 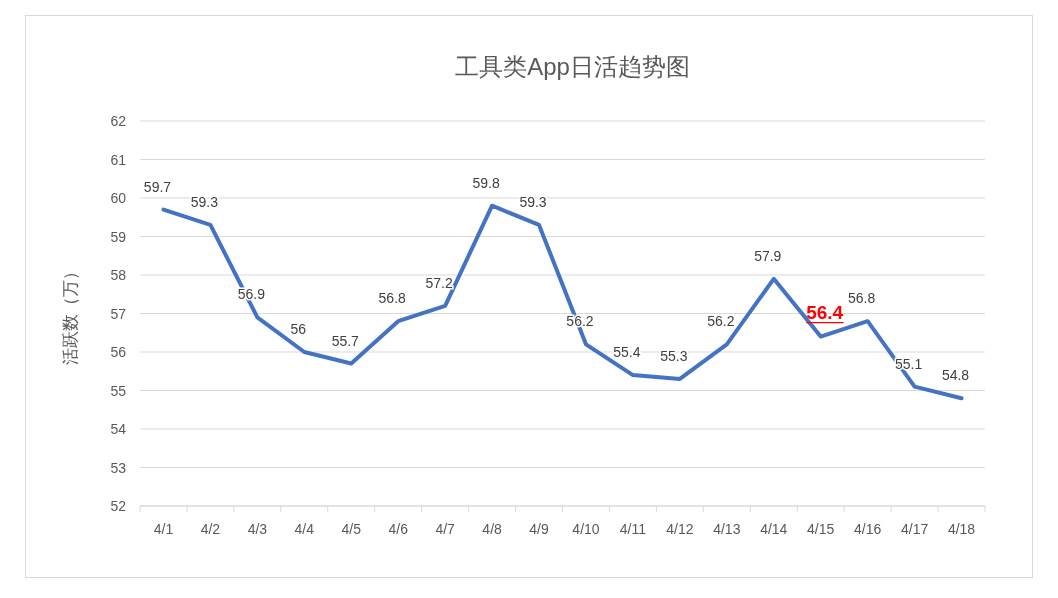 What do you see at coordinates (674, 355) in the screenshot?
I see `data-label: 55.3` at bounding box center [674, 355].